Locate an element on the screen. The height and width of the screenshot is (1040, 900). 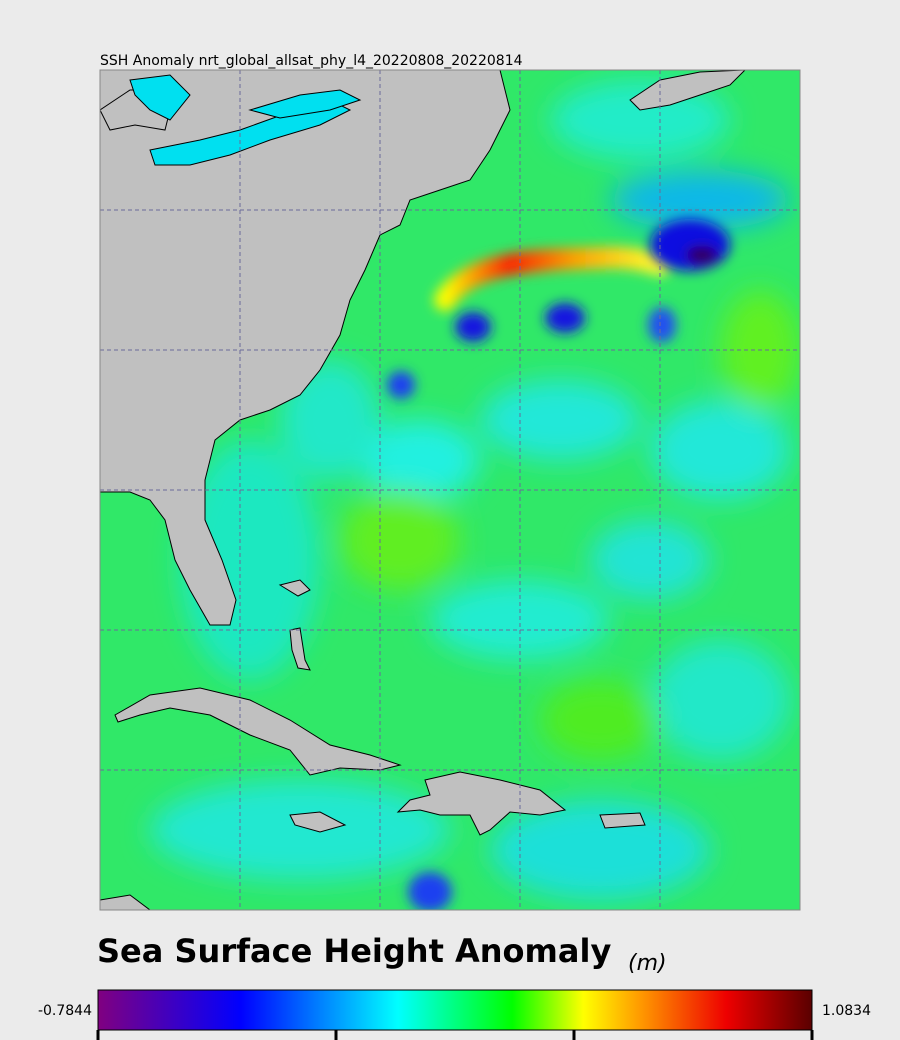
colorbar-title: Sea Surface Height Anomaly is located at coordinates (354, 951).